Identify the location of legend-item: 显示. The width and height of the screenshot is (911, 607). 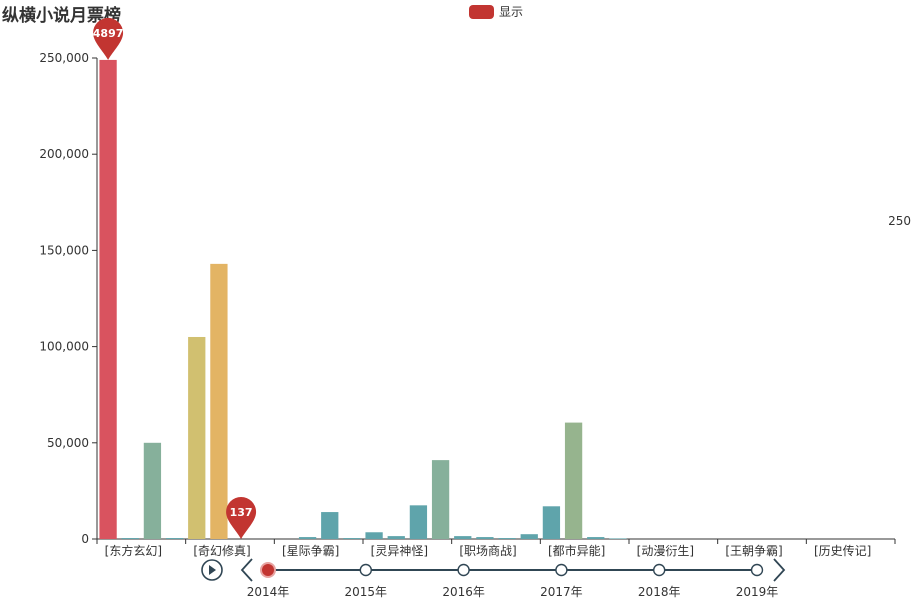
(496, 11).